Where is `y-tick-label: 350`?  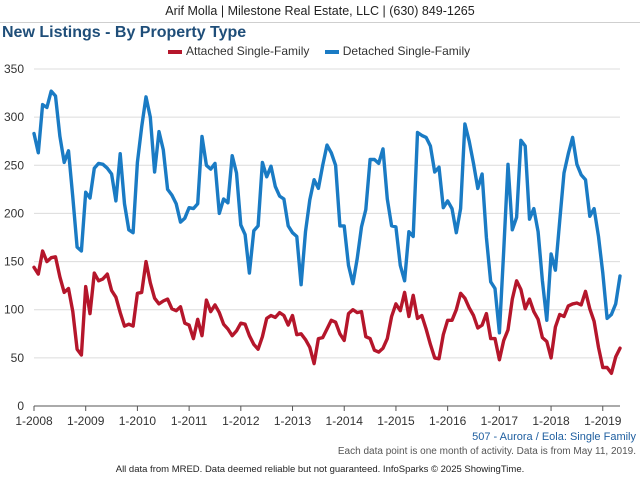 y-tick-label: 350 is located at coordinates (14, 69).